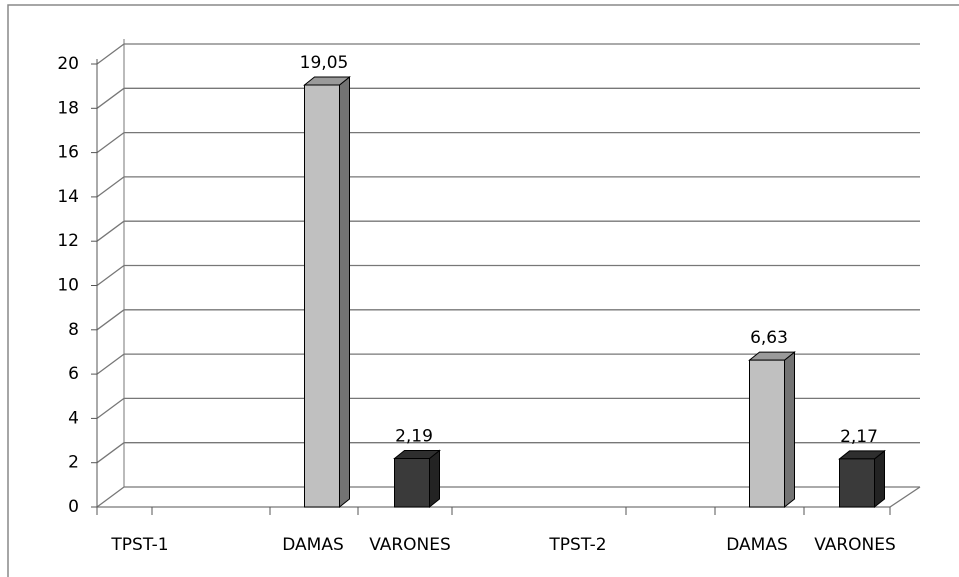  What do you see at coordinates (73, 330) in the screenshot?
I see `y-tick-label: 8` at bounding box center [73, 330].